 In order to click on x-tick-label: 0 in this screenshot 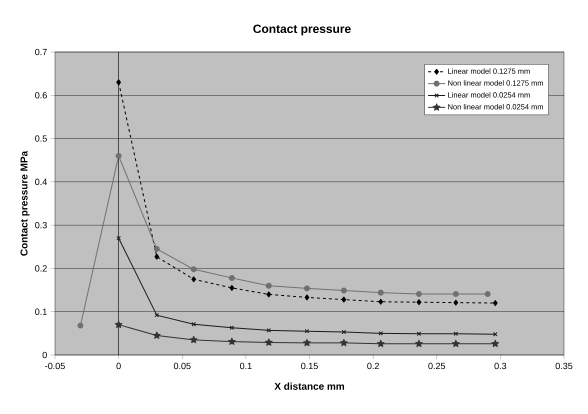, I will do `click(118, 366)`.